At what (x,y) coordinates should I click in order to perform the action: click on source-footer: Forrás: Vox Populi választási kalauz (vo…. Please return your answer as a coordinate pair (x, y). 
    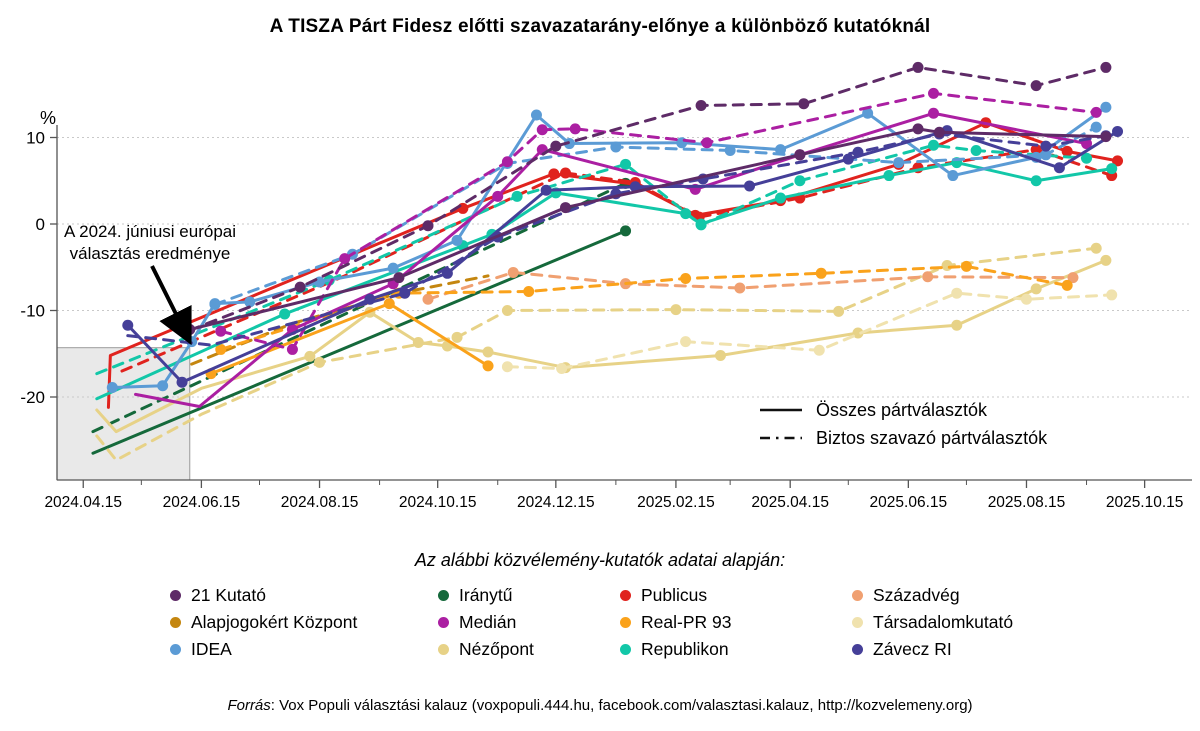
    Looking at the image, I should click on (600, 705).